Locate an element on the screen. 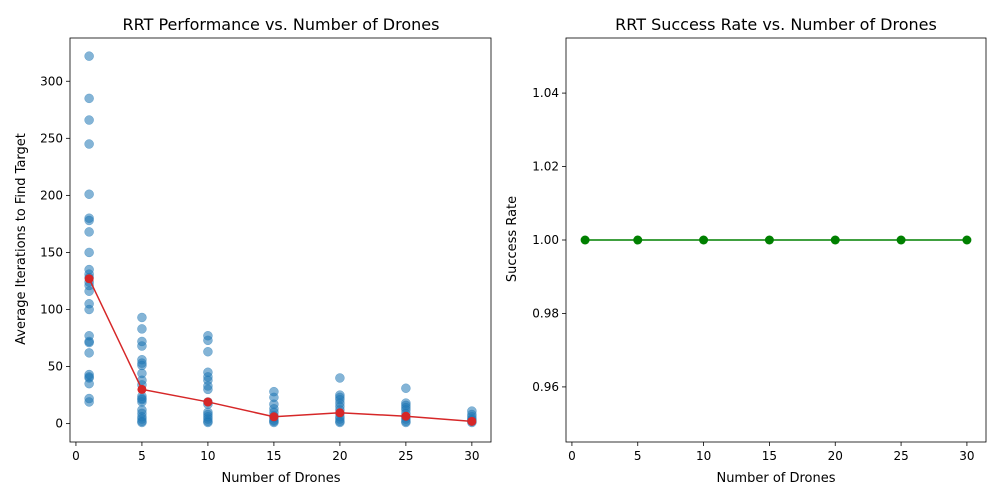 The image size is (1000, 500). success-rate-ytick-label: 1.04 is located at coordinates (545, 93).